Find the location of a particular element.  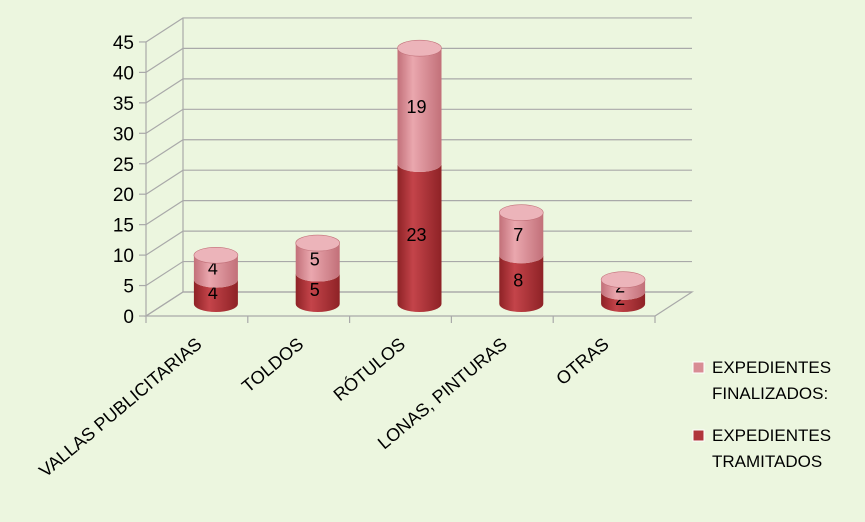

data-label: 19 is located at coordinates (416, 107).